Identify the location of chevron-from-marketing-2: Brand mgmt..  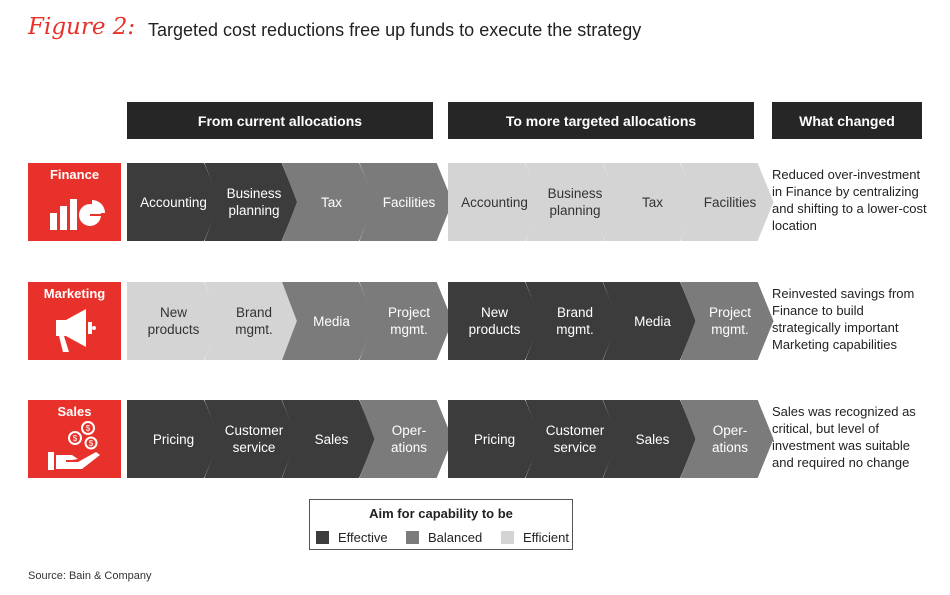
(251, 321).